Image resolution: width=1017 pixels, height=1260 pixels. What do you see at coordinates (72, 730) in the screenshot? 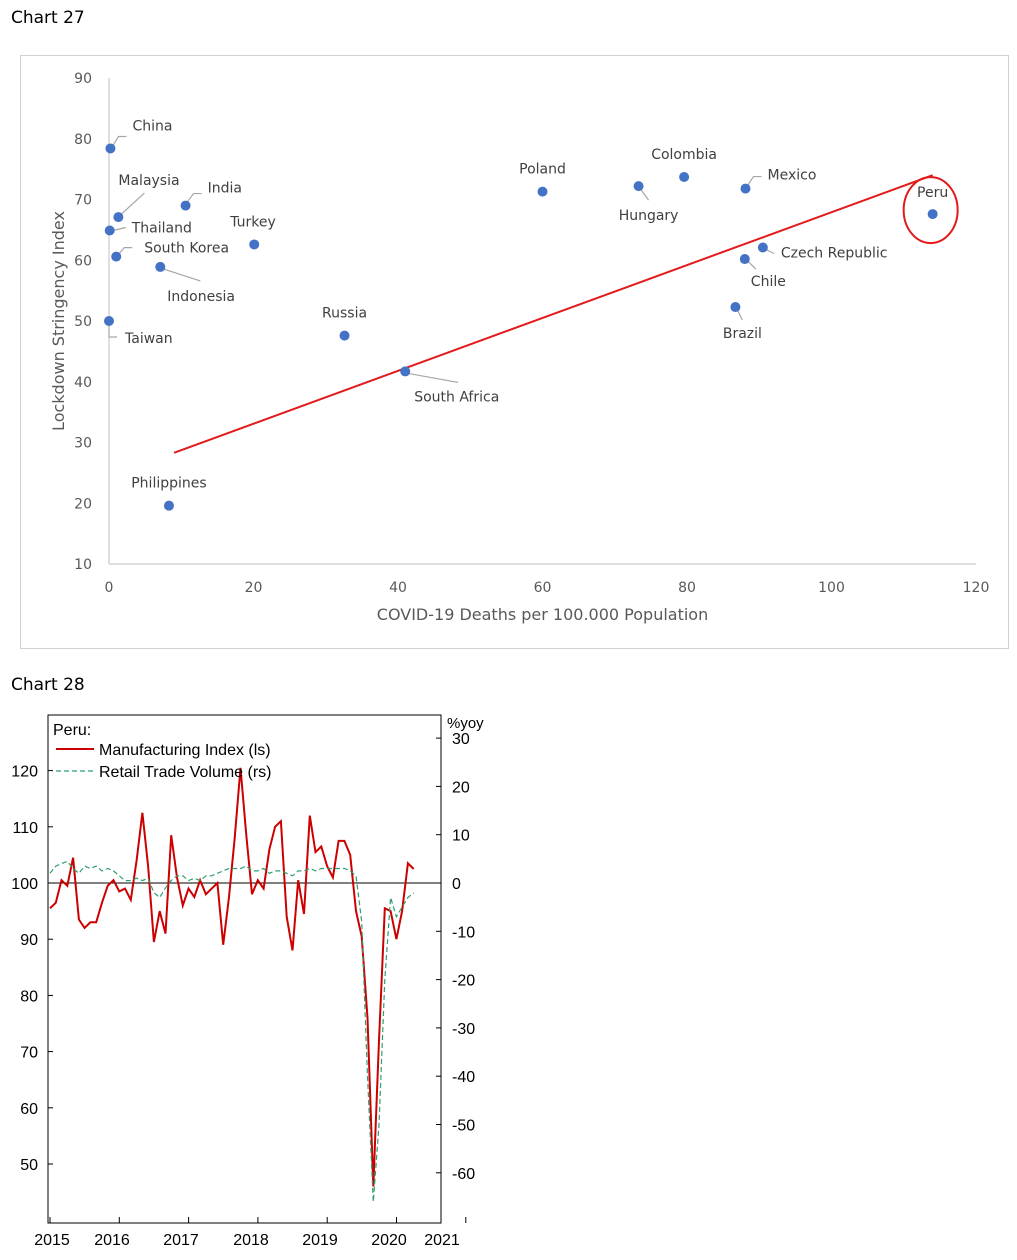
I see `chart-28-title: Peru:` at bounding box center [72, 730].